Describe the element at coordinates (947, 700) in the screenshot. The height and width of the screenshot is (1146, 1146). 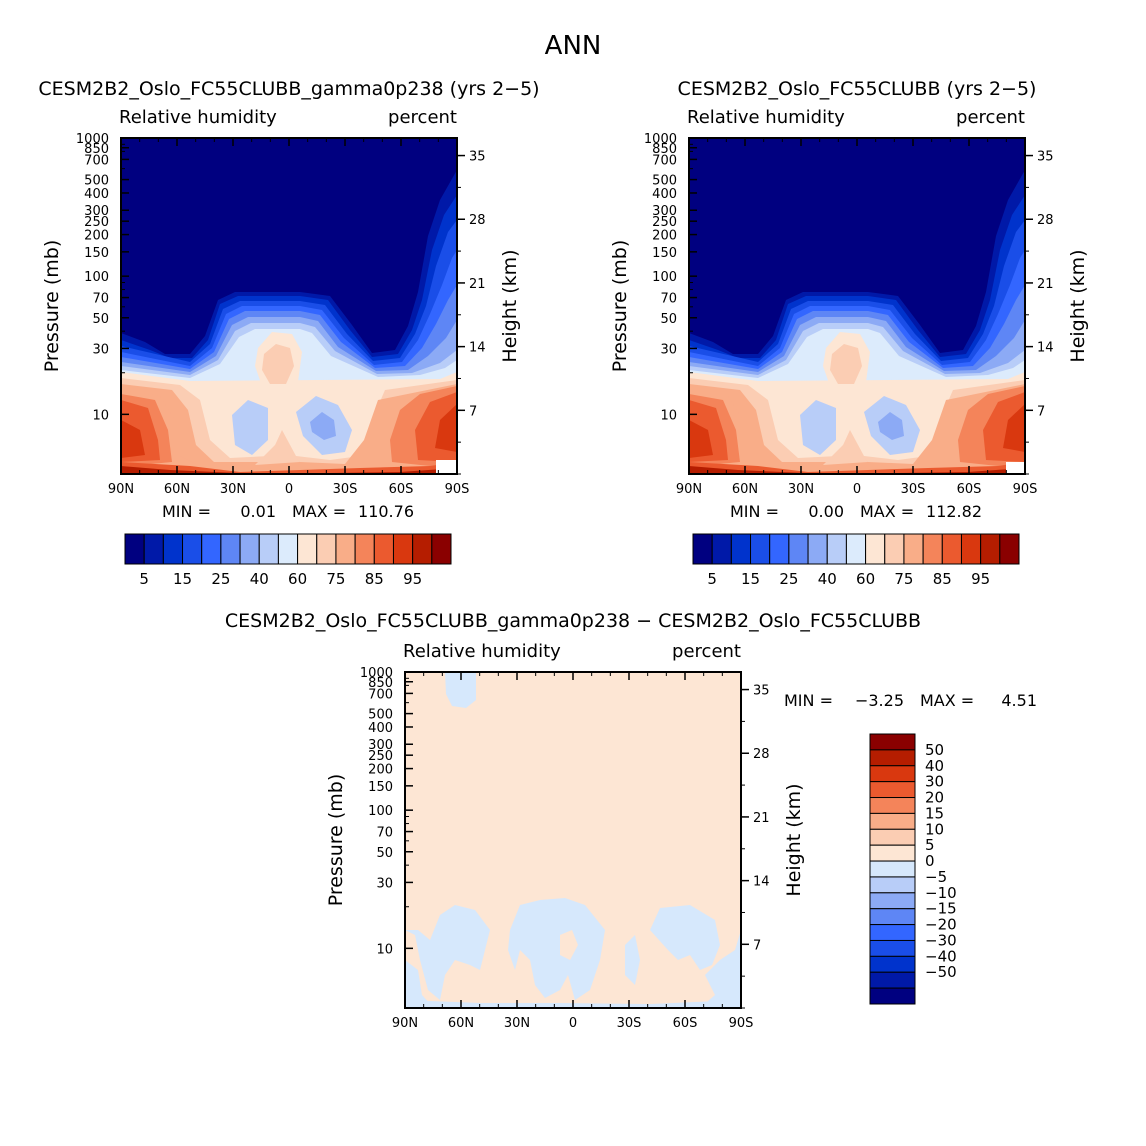
I see `panel-c-max-label: MAX =` at that location.